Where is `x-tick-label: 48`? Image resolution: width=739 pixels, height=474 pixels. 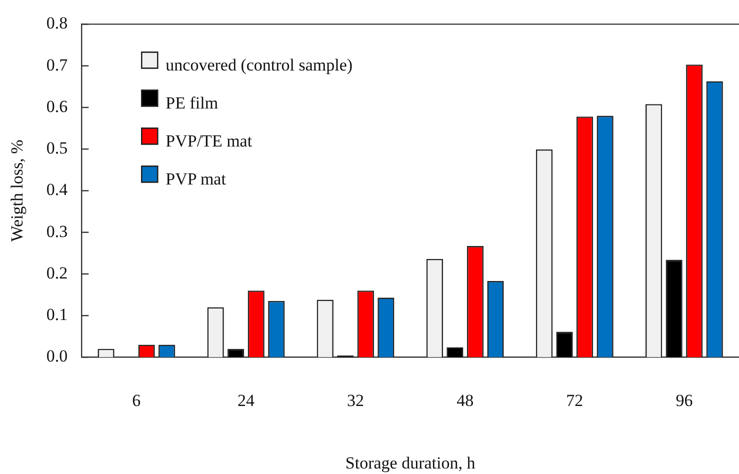
x-tick-label: 48 is located at coordinates (465, 400).